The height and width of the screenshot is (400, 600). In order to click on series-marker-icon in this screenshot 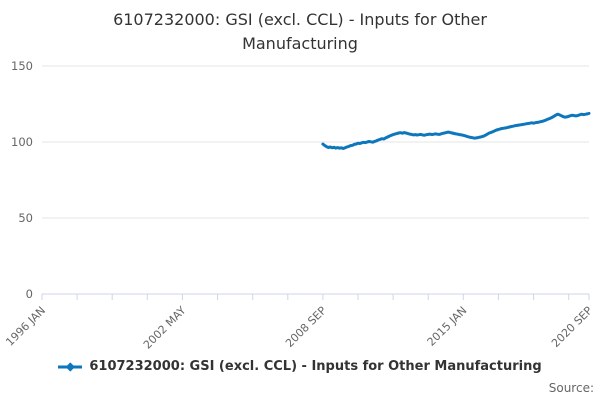, I will do `click(70, 366)`.